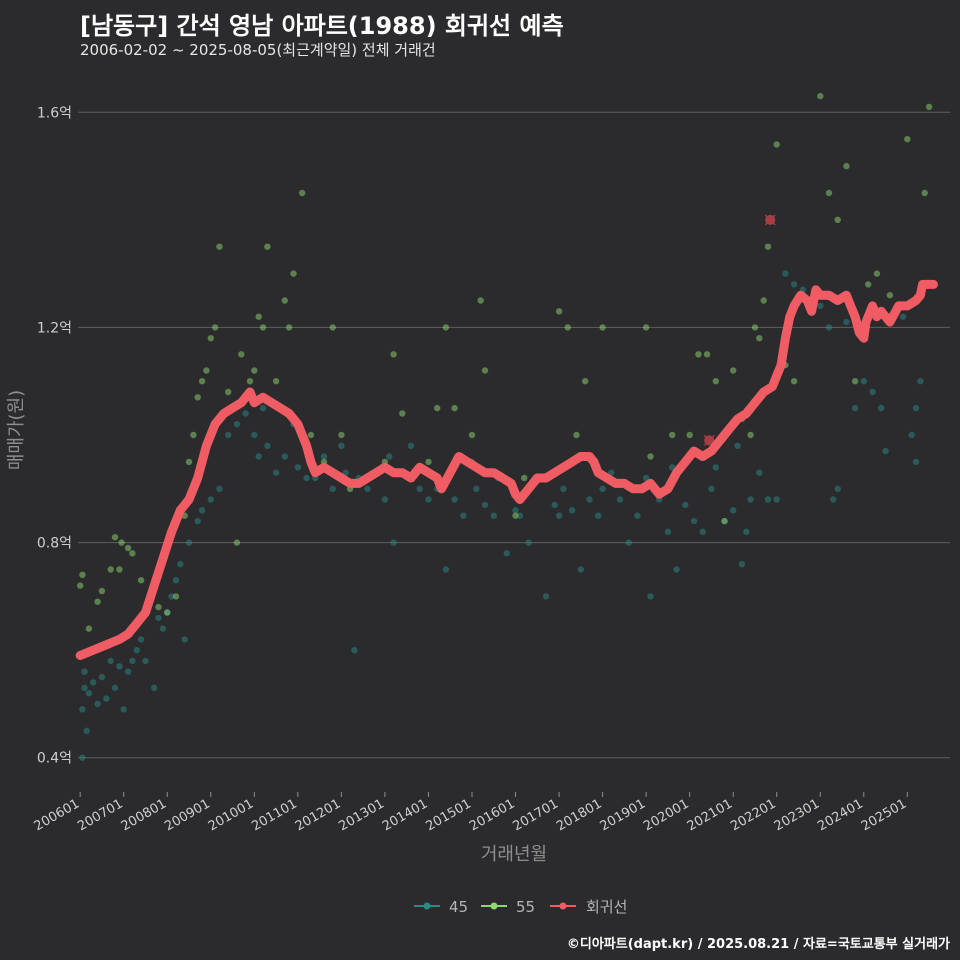 The width and height of the screenshot is (960, 960). Describe the element at coordinates (274, 815) in the screenshot. I see `x-tick-label: 201101` at that location.